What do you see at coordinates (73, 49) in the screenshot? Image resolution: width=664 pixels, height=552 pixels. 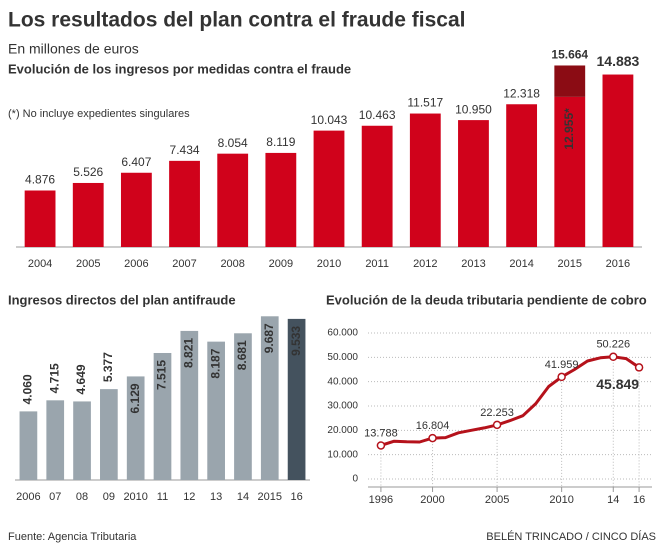 I see `subtitle: En millones de euros` at bounding box center [73, 49].